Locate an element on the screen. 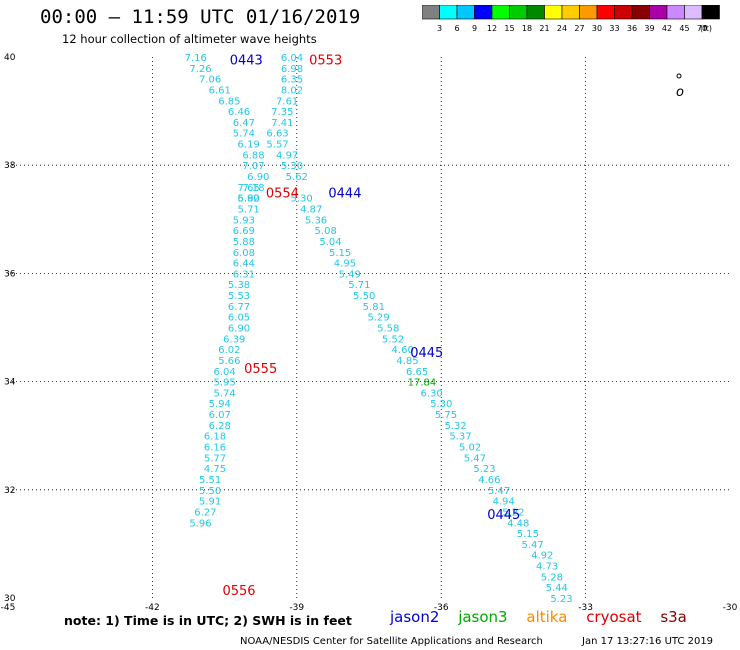 The width and height of the screenshot is (740, 650). swh-value: 7.61 is located at coordinates (287, 101).